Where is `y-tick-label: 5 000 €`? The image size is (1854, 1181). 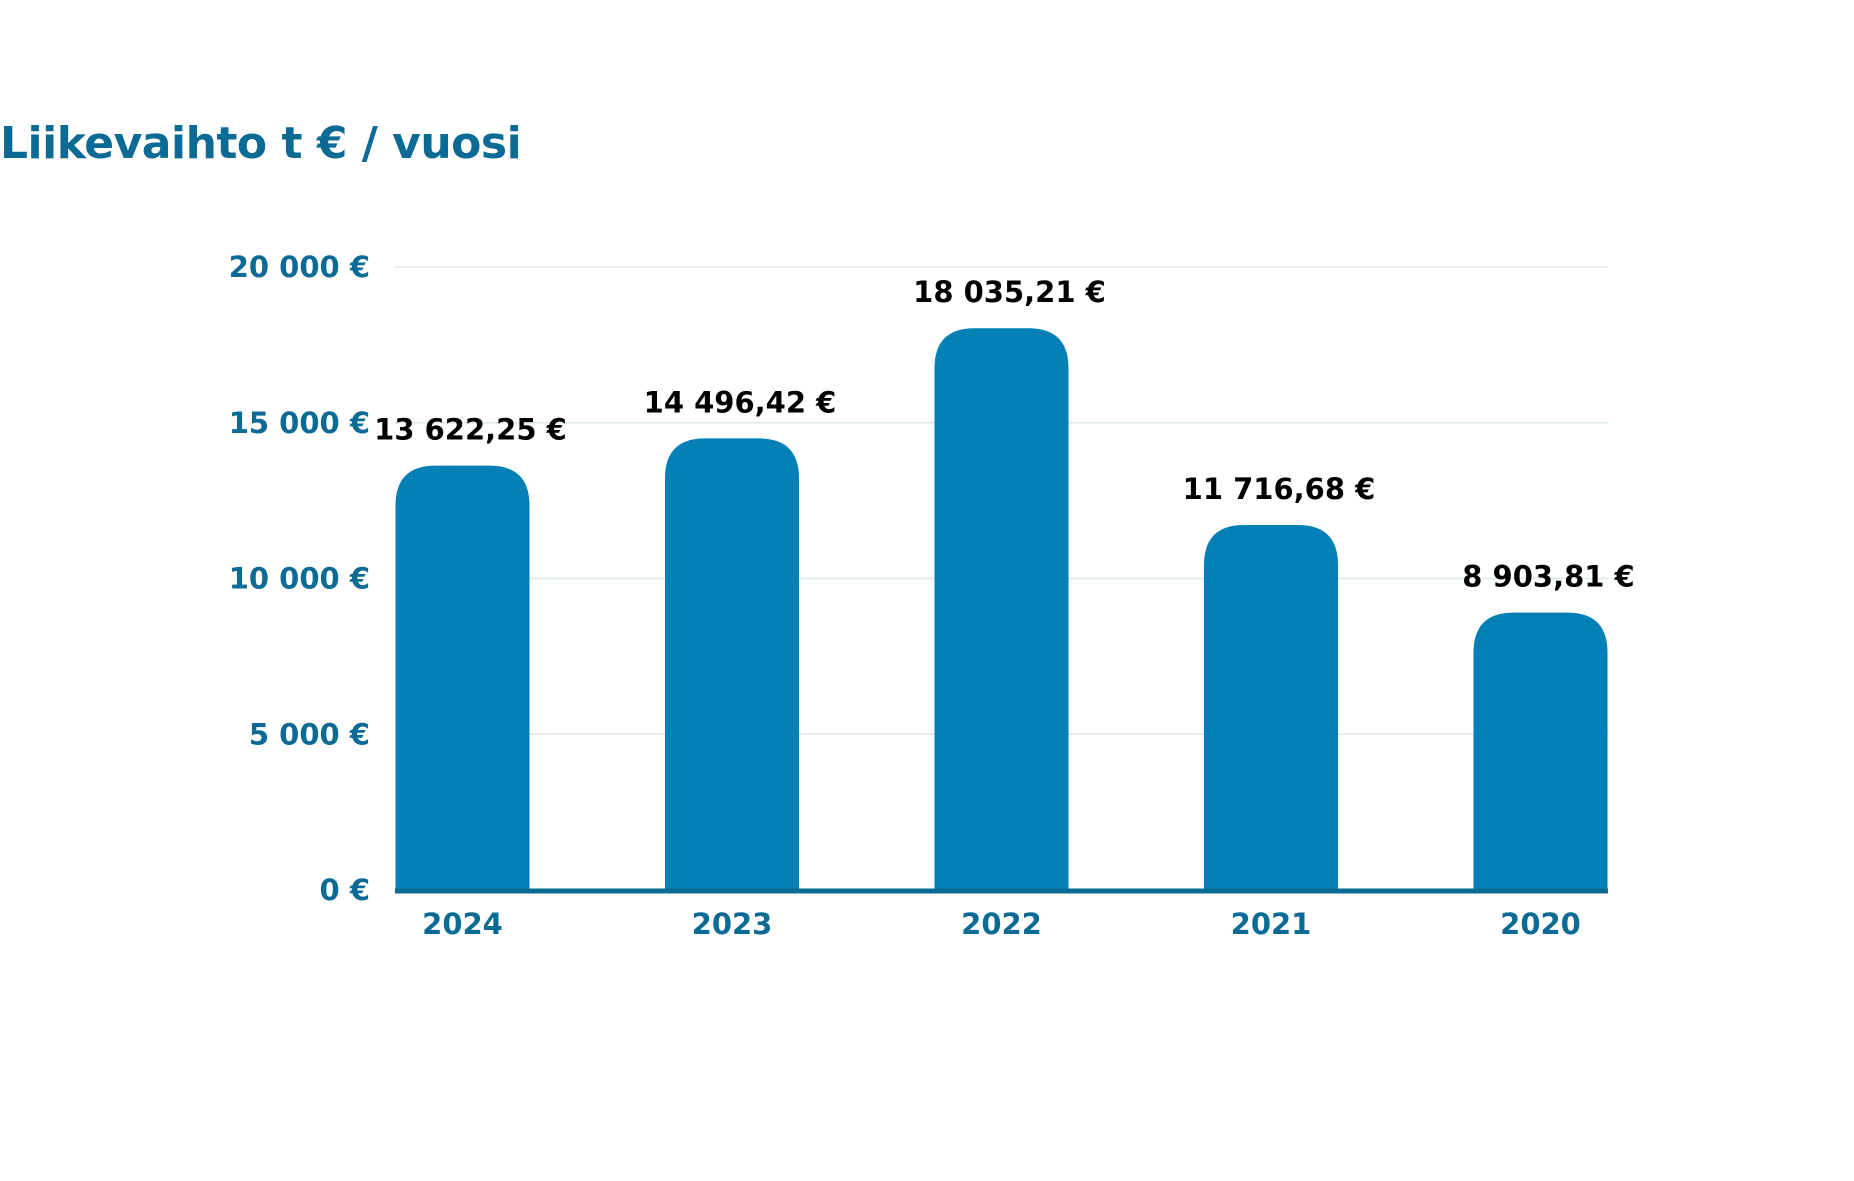 y-tick-label: 5 000 € is located at coordinates (309, 734).